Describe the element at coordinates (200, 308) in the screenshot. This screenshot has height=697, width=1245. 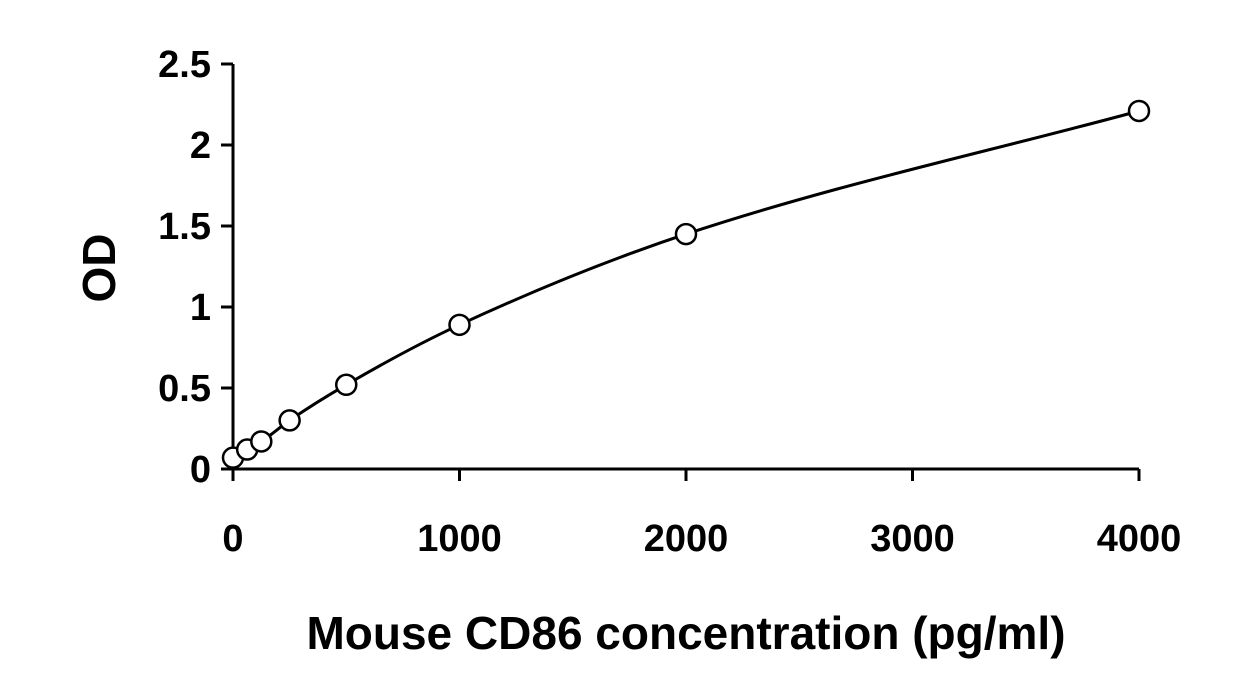
I see `y-tick-label: 1` at that location.